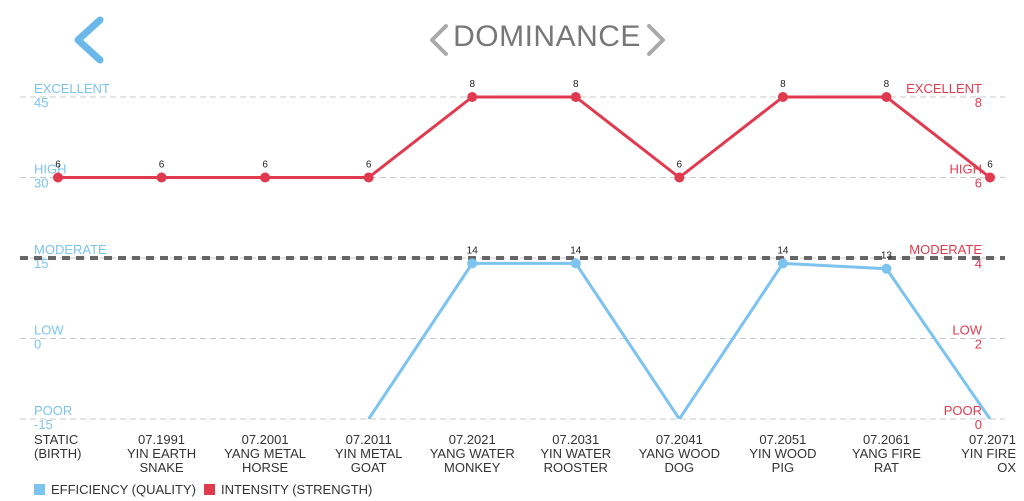 This screenshot has width=1024, height=501. What do you see at coordinates (37, 344) in the screenshot?
I see `left-axis-tick-label: 0` at bounding box center [37, 344].